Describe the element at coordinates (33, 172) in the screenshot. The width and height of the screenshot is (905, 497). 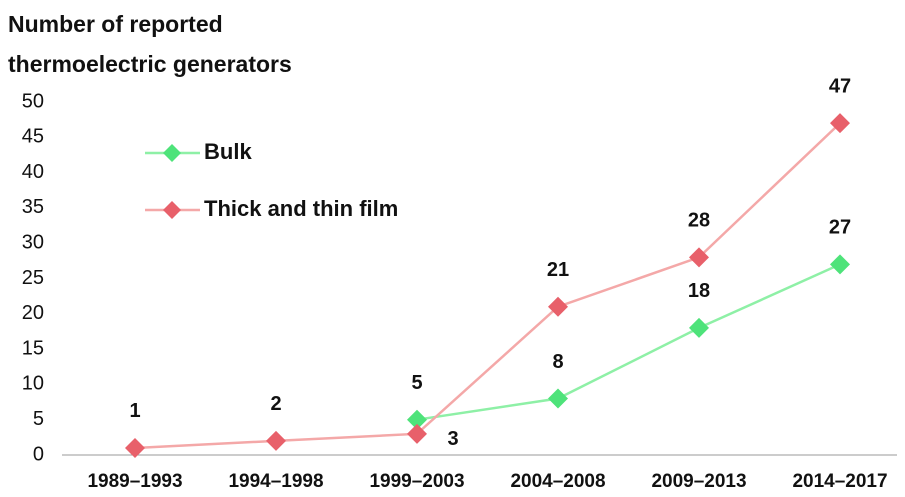
I see `y-tick-label: 40` at that location.